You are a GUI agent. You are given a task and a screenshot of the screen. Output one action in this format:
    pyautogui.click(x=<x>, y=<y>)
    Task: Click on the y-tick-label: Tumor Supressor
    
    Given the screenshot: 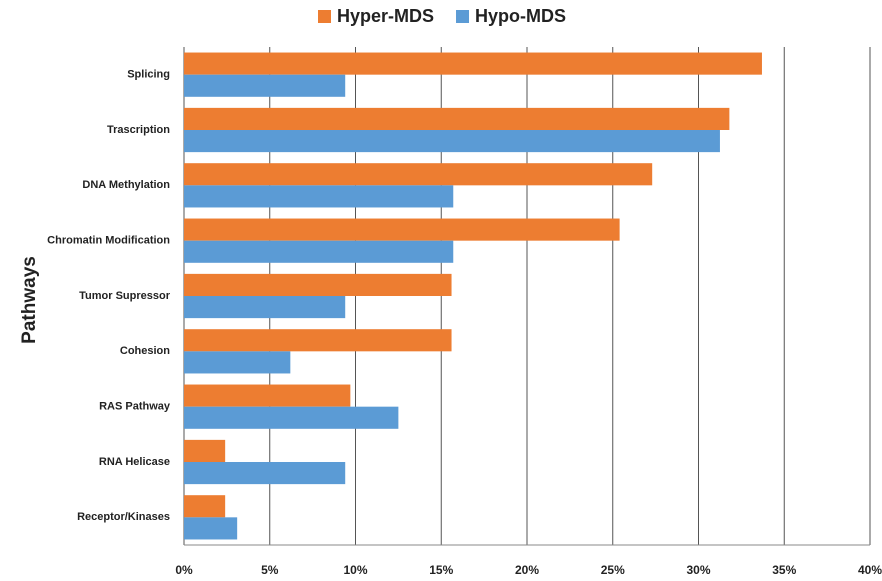 What is the action you would take?
    pyautogui.click(x=125, y=296)
    